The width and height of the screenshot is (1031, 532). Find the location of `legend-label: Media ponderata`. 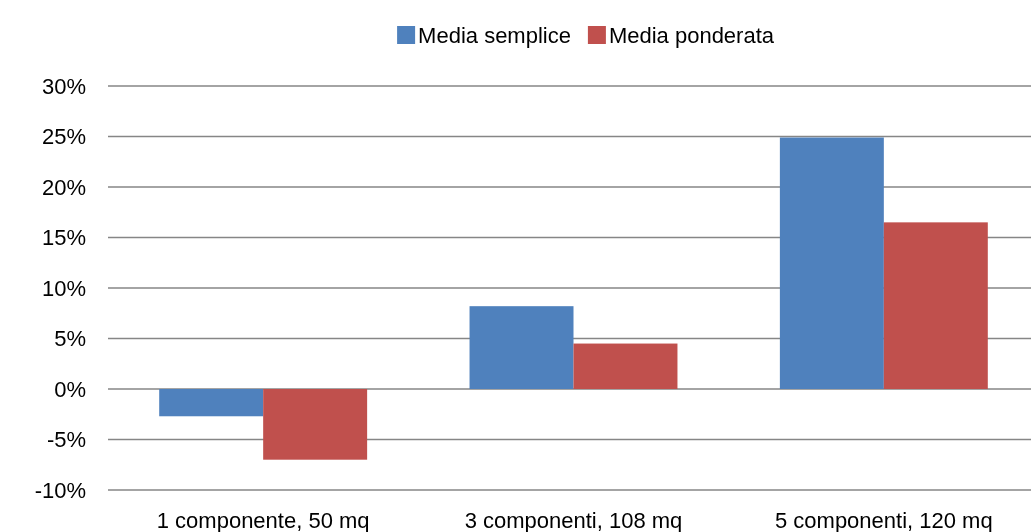

legend-label: Media ponderata is located at coordinates (691, 35).